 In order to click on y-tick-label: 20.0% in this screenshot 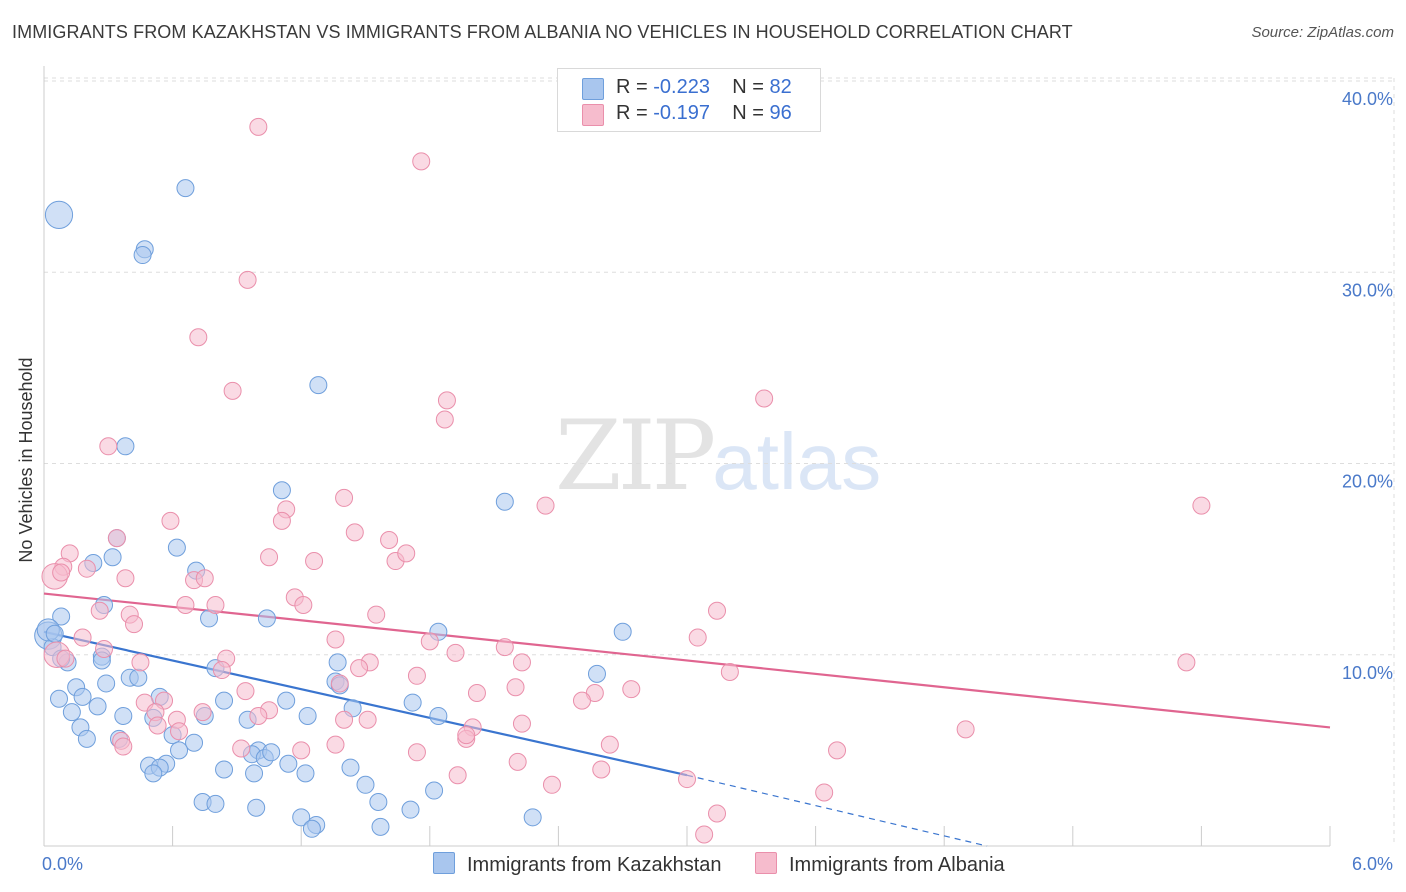, I will do `click(1367, 482)`.